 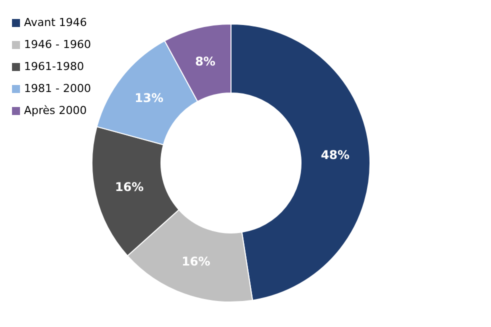 I want to click on legend-label: 1981 - 2000, so click(x=57, y=88).